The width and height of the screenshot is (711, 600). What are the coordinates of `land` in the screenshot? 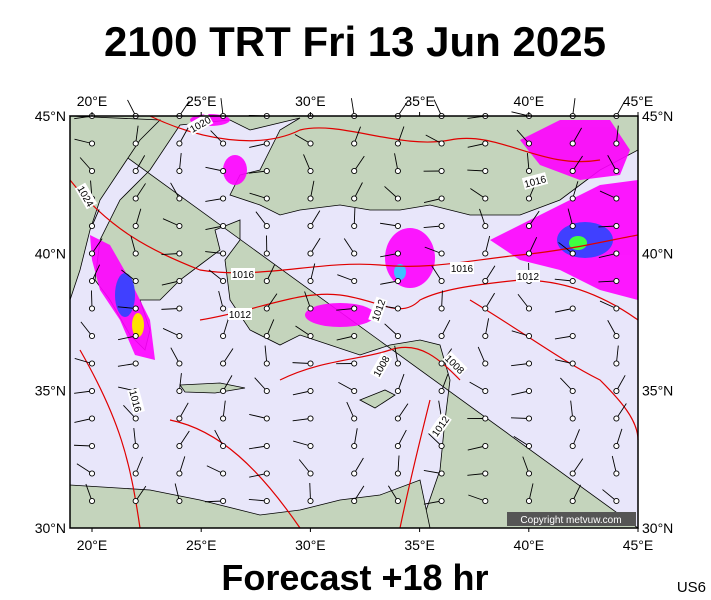 It's located at (115, 208).